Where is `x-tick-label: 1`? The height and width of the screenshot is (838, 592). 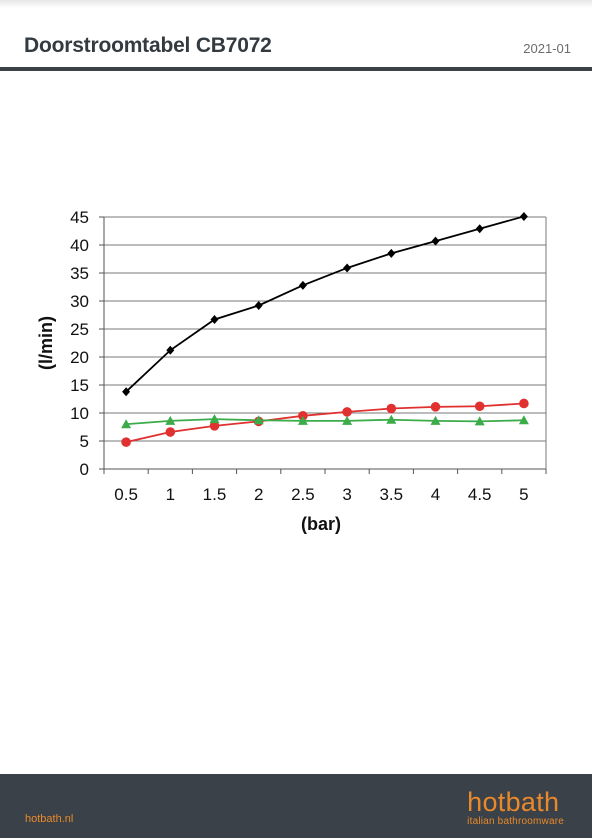
x-tick-label: 1 is located at coordinates (170, 494).